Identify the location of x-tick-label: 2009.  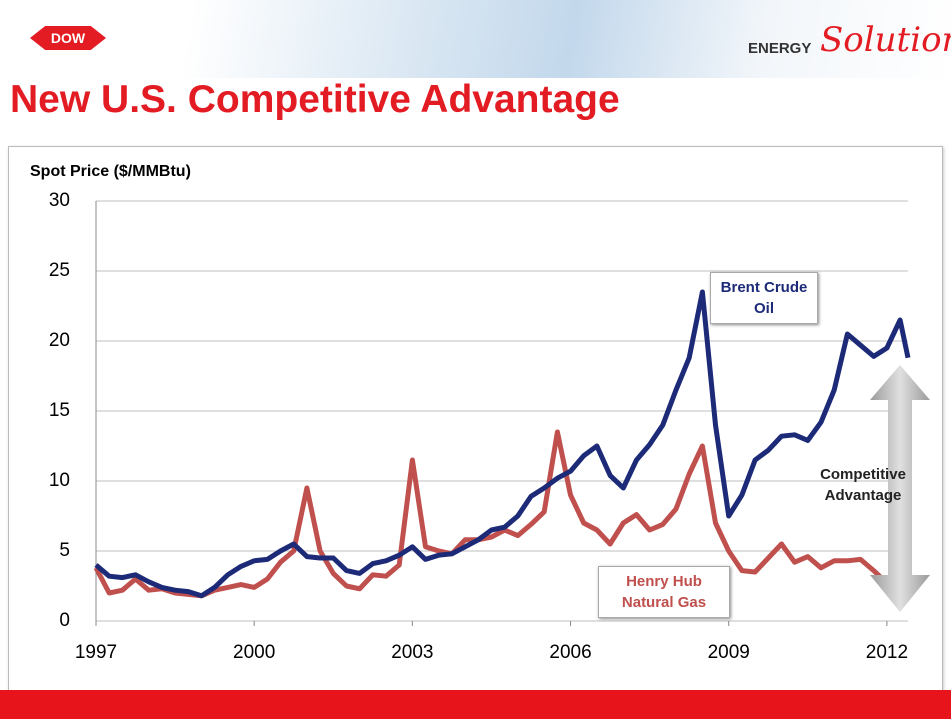
(729, 652).